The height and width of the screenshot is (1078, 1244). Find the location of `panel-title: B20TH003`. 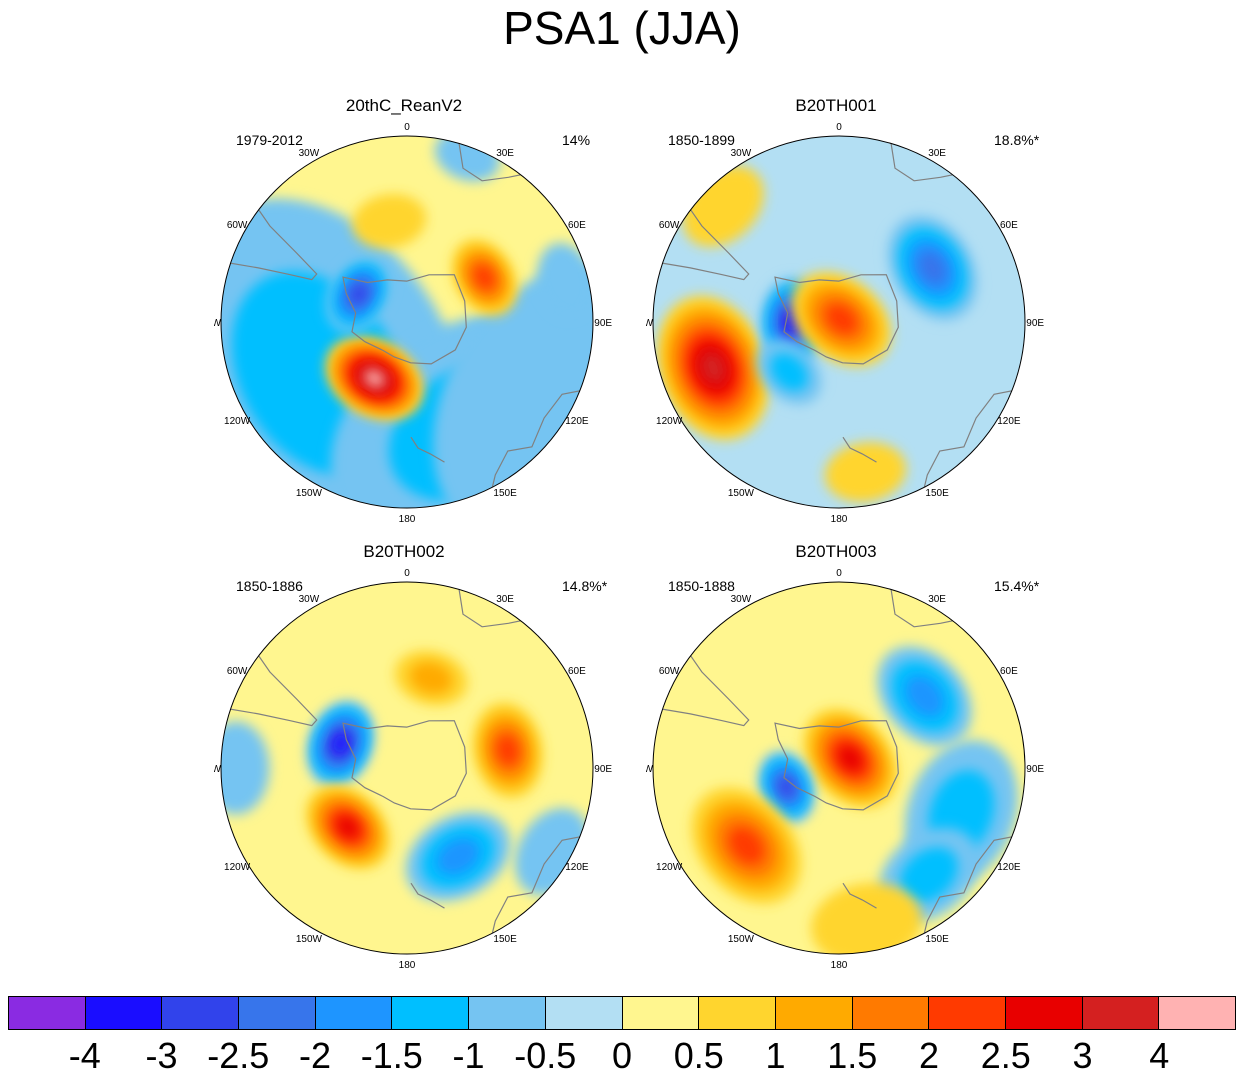

panel-title: B20TH003 is located at coordinates (836, 551).